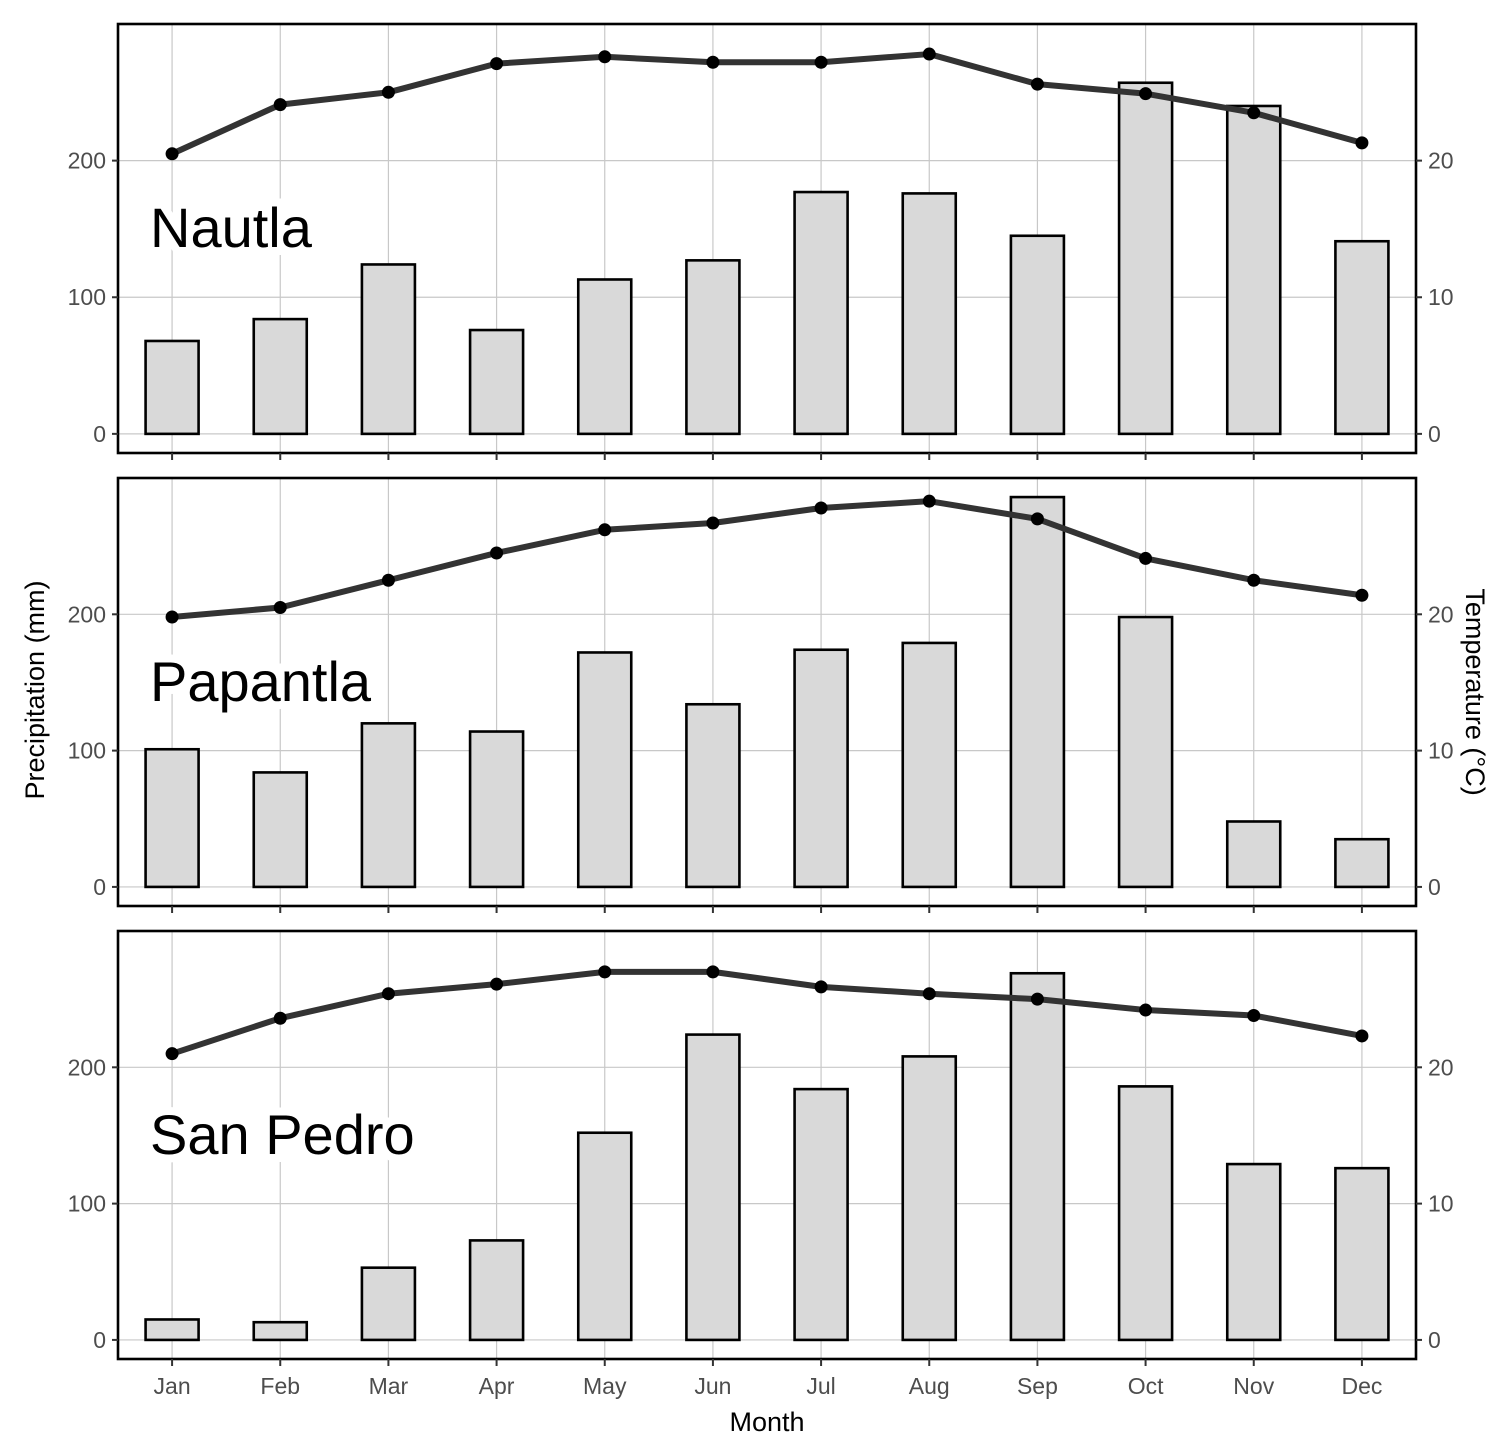 The height and width of the screenshot is (1456, 1500). What do you see at coordinates (497, 1386) in the screenshot?
I see `x-tick-label: Apr` at bounding box center [497, 1386].